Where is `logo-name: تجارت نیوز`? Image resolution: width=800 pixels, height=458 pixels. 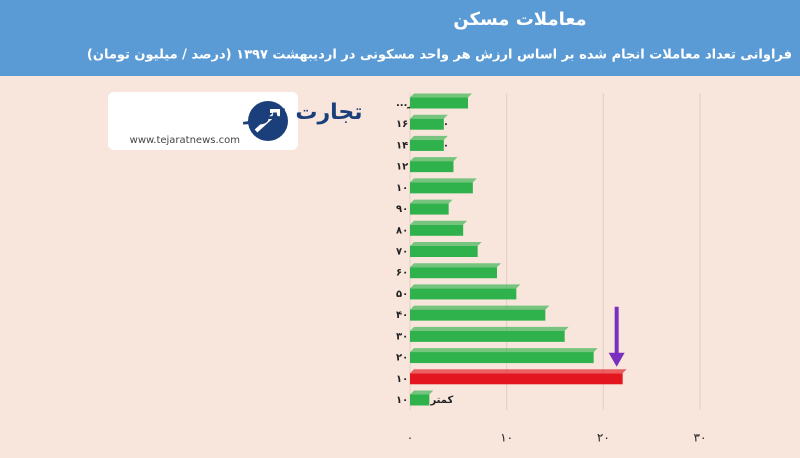
logo-name: تجارت نیوز is located at coordinates (303, 112).